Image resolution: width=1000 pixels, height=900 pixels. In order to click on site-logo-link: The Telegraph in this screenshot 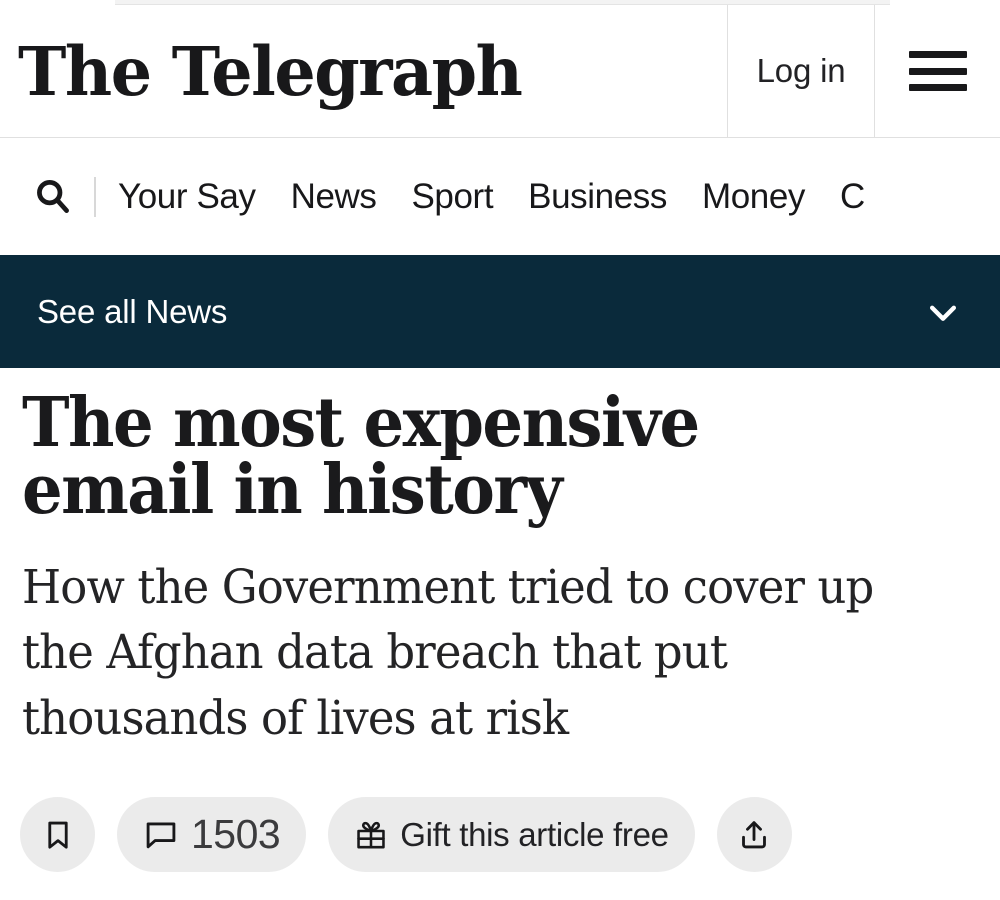, I will do `click(363, 71)`.